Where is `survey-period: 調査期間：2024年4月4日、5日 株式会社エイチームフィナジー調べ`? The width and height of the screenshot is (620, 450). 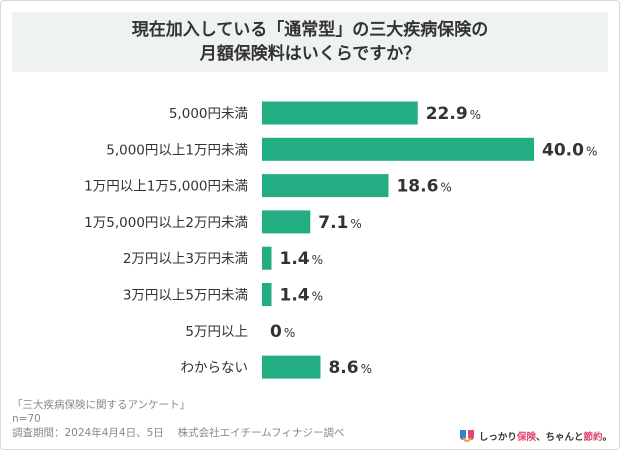
survey-period: 調査期間：2024年4月4日、5日 株式会社エイチームフィナジー調べ is located at coordinates (178, 433).